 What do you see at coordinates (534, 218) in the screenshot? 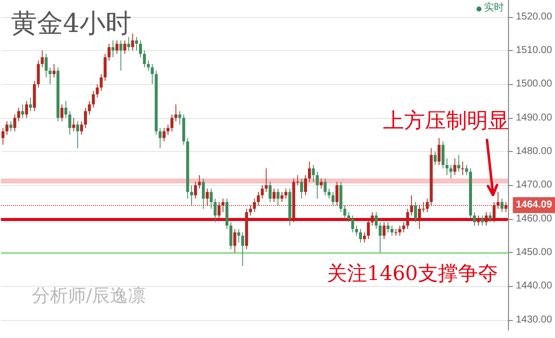
I see `y-tick-label: 1460.00` at bounding box center [534, 218].